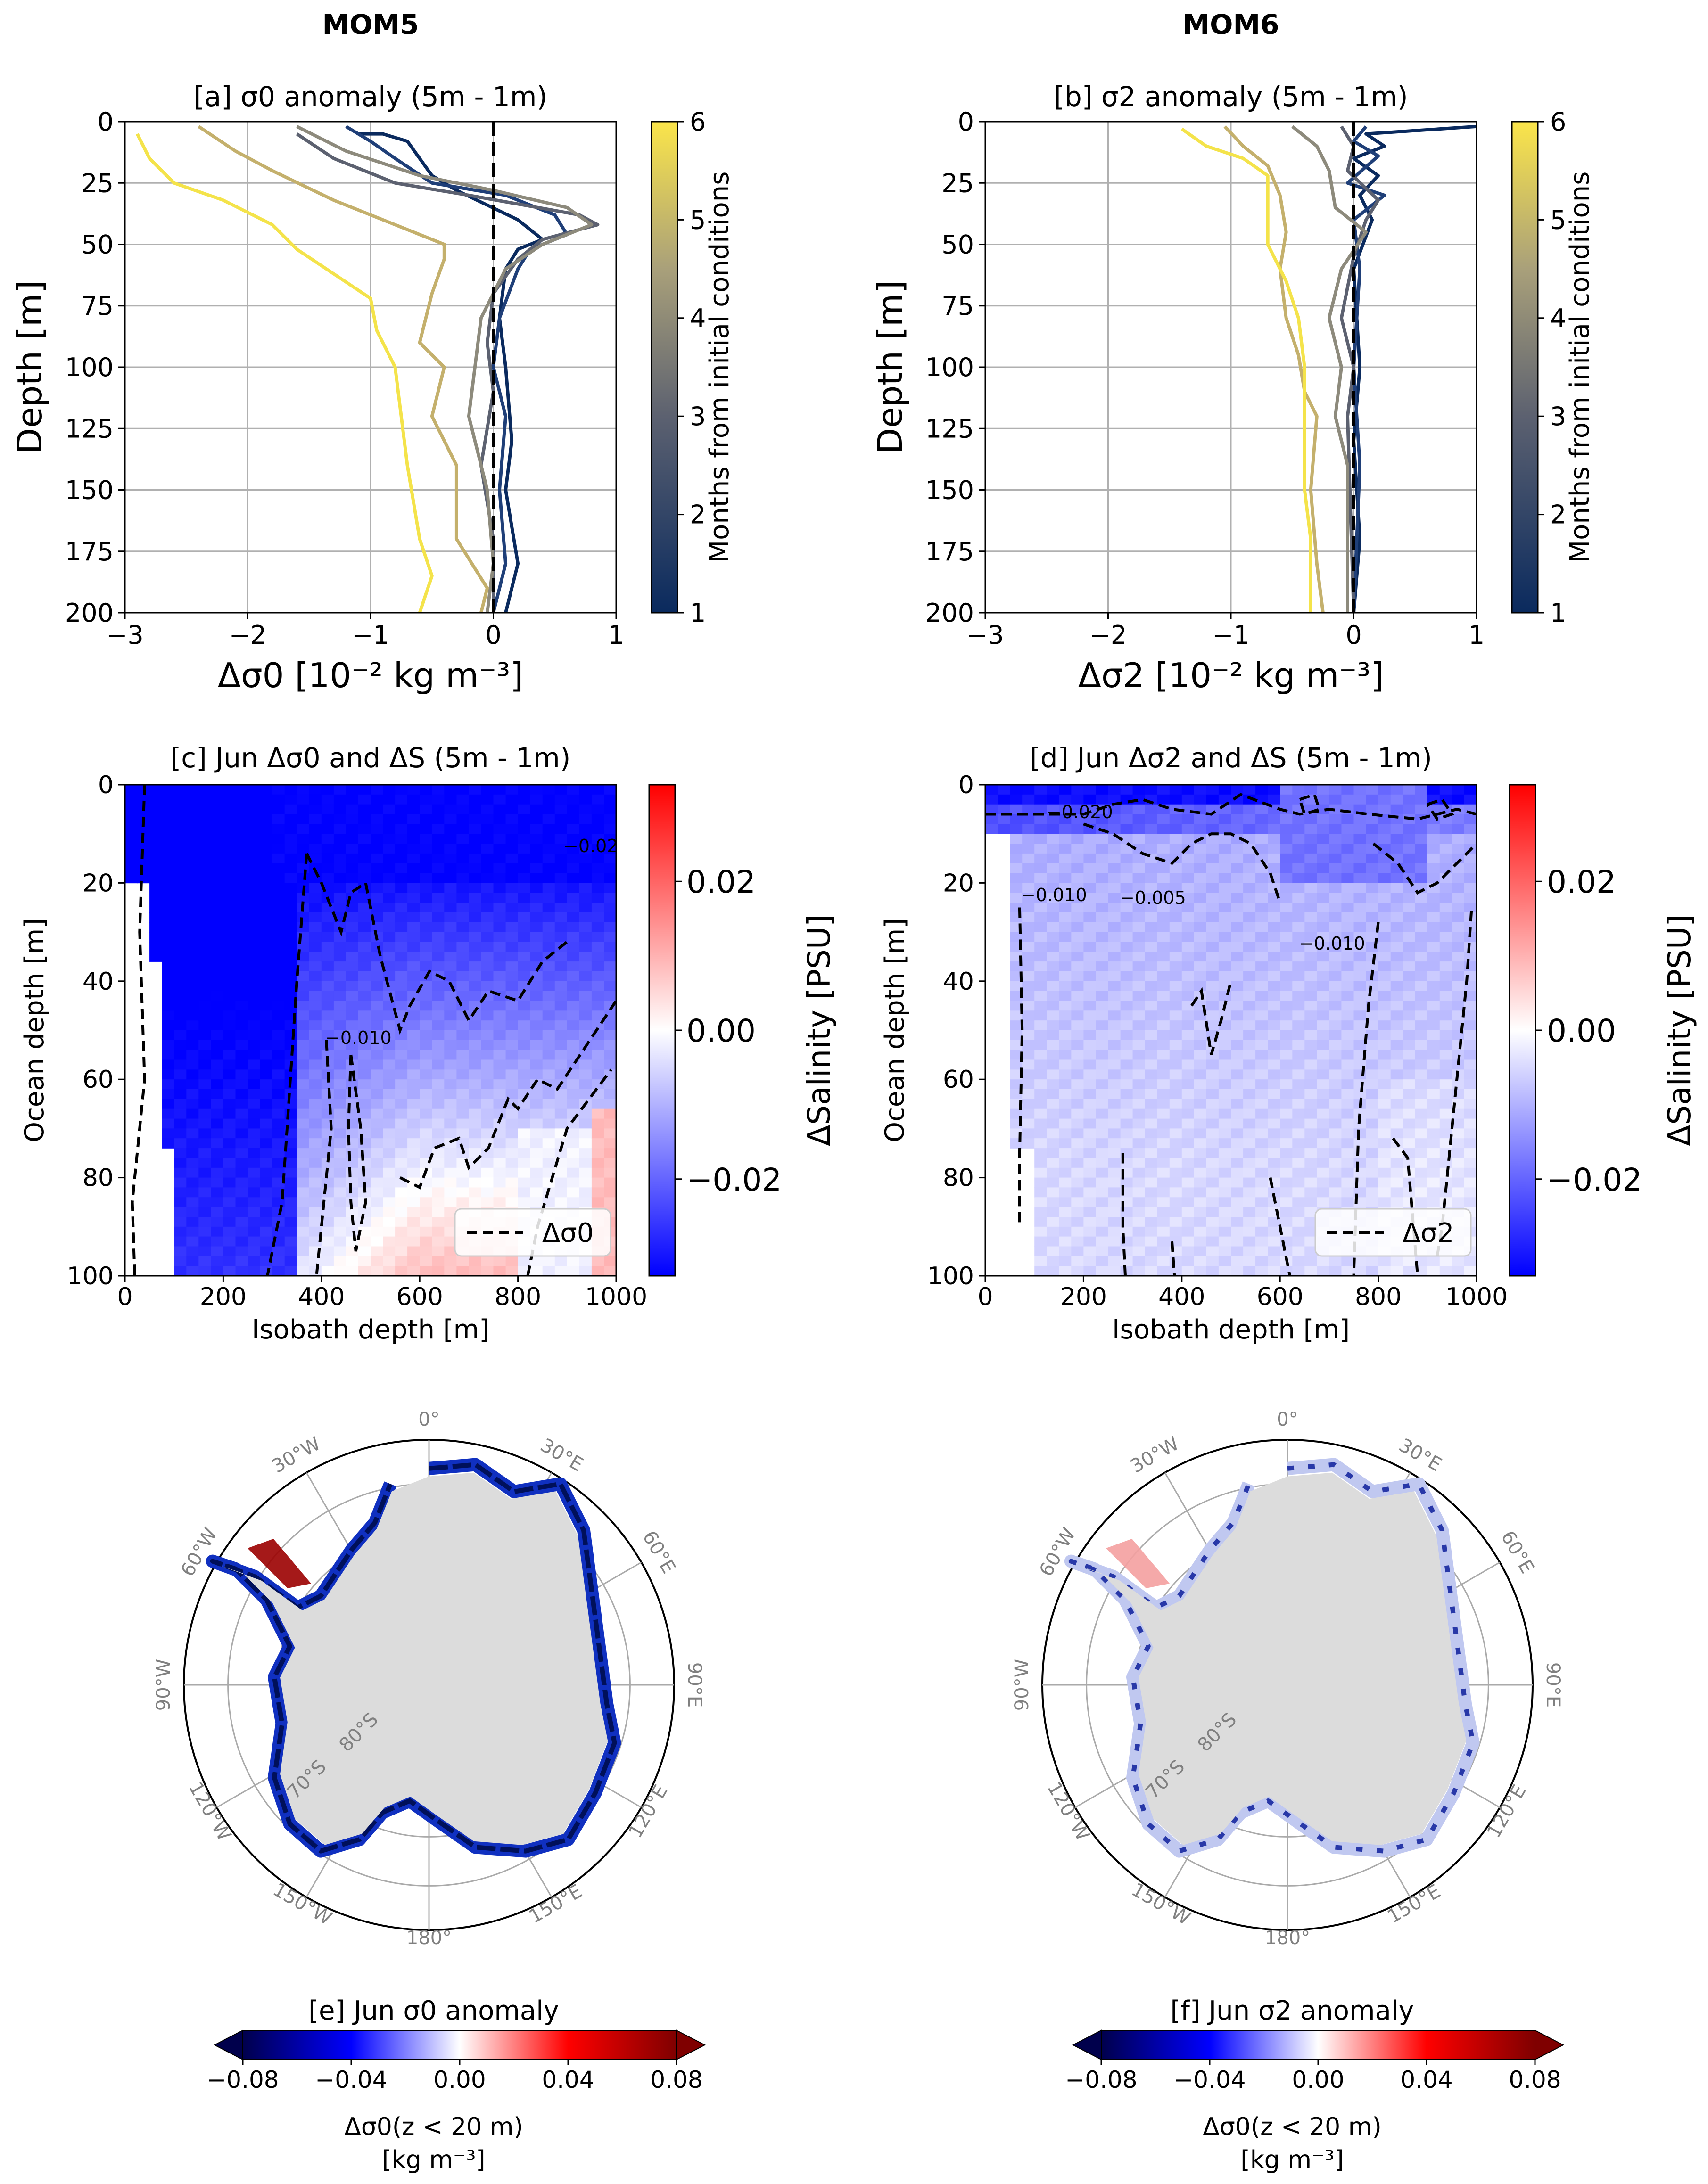  I want to click on peninsula-anomaly-patch, so click(1138, 1564).